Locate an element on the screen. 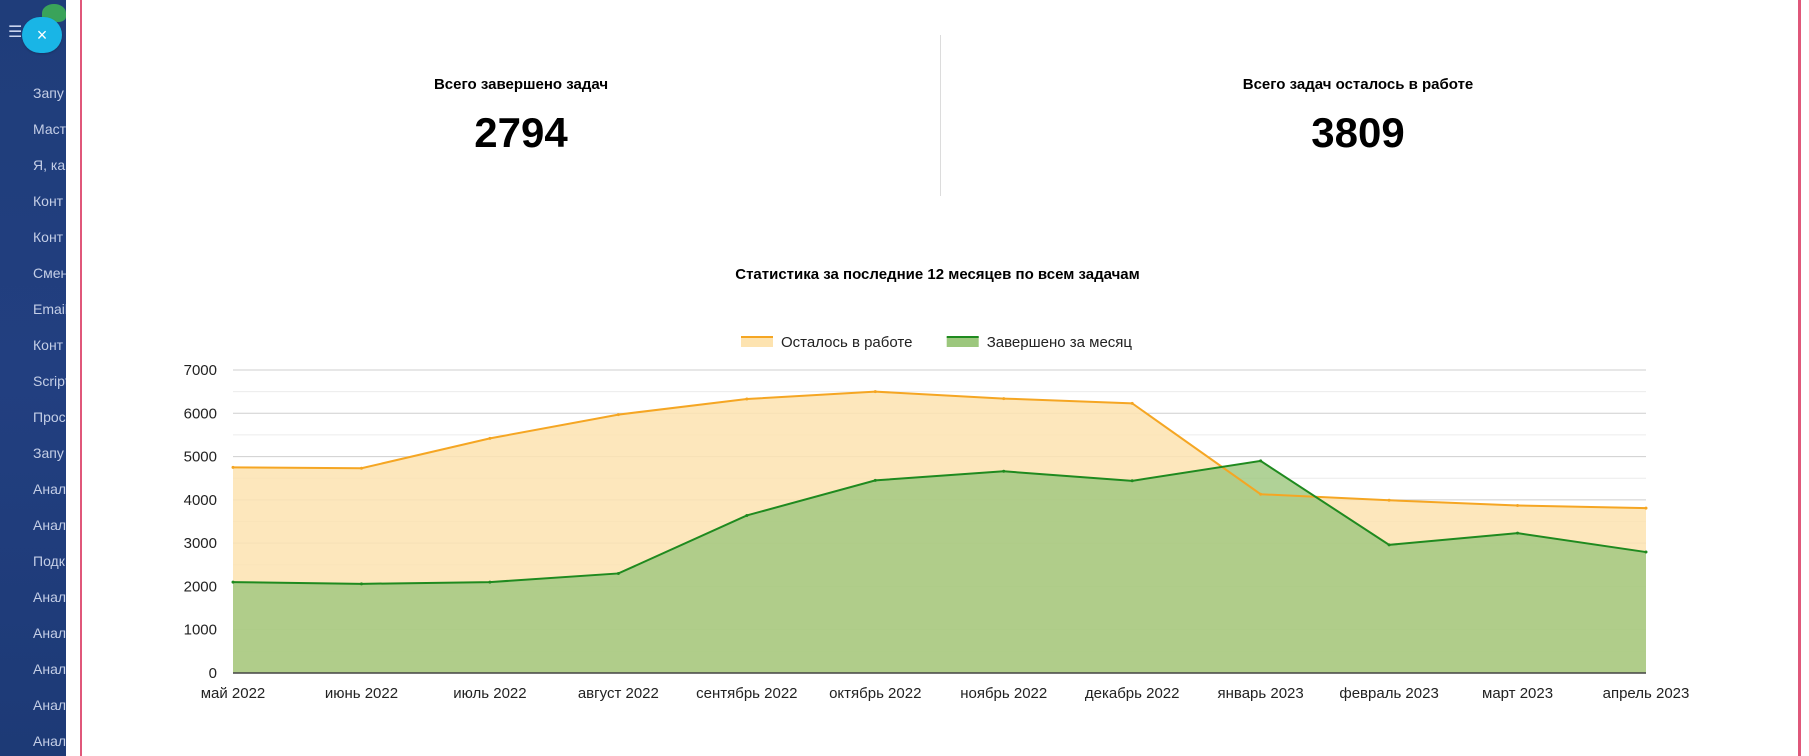 The image size is (1809, 756). remaining-label: Всего задач осталось в работе is located at coordinates (1358, 84).